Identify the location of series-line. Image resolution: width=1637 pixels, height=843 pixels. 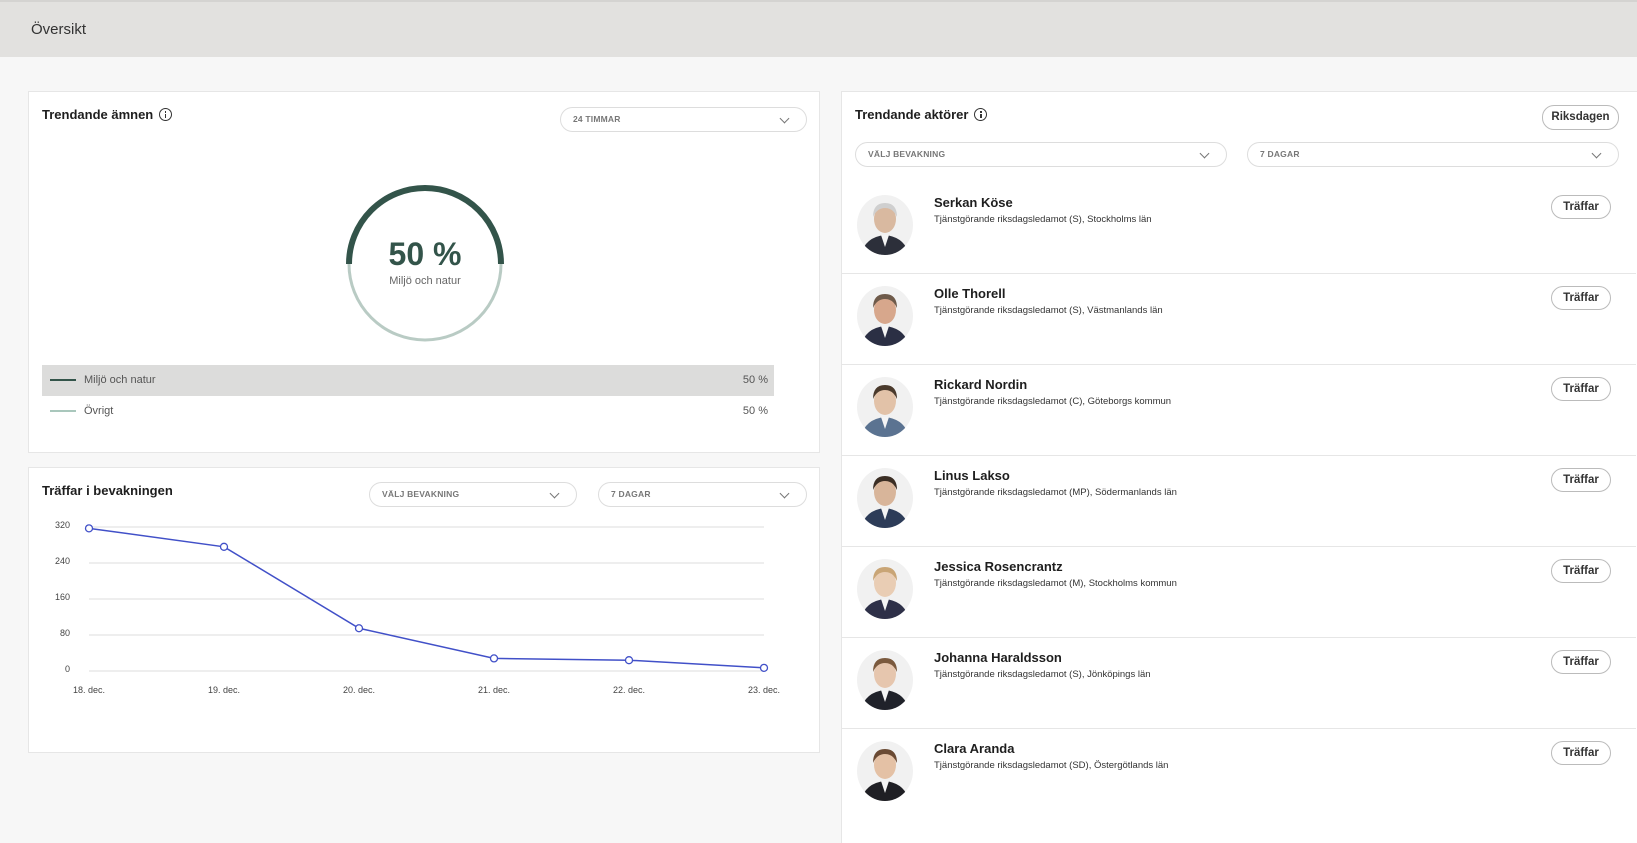
(426, 598).